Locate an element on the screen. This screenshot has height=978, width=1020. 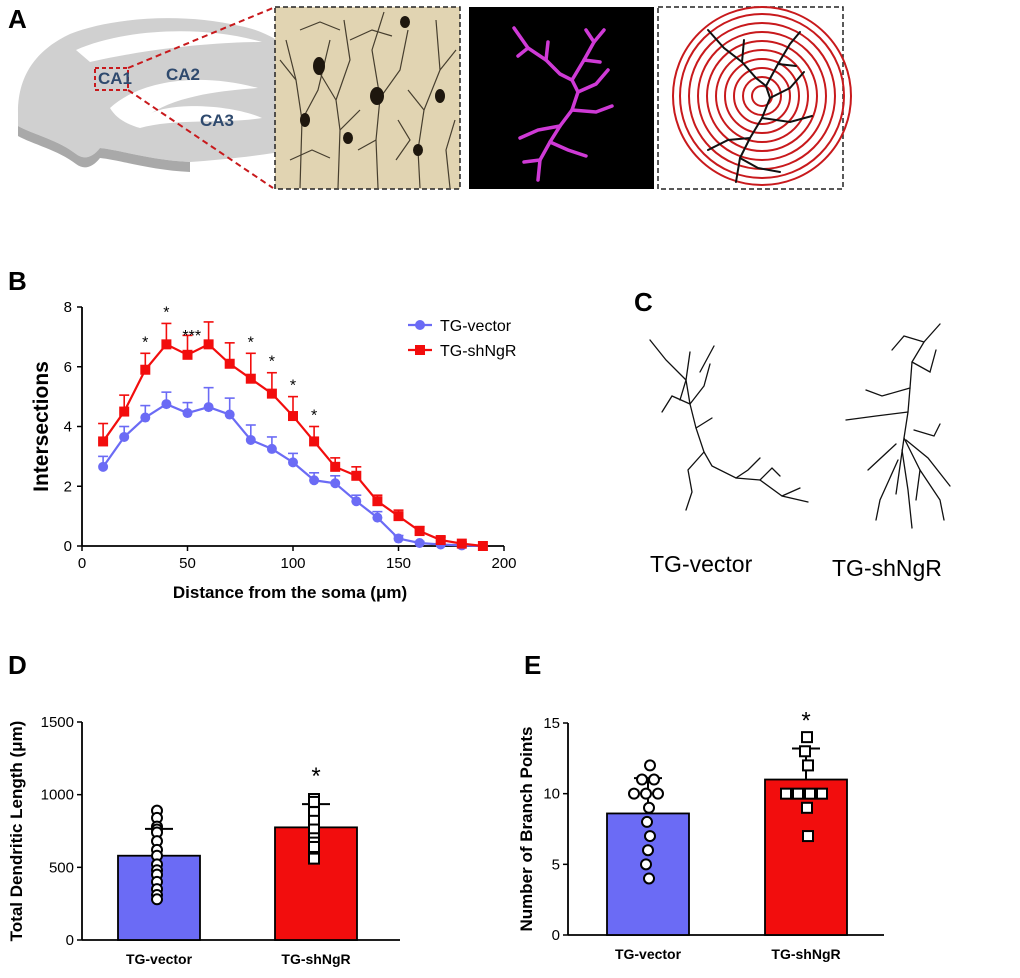
y-tick-label: 15 is located at coordinates (551, 723).